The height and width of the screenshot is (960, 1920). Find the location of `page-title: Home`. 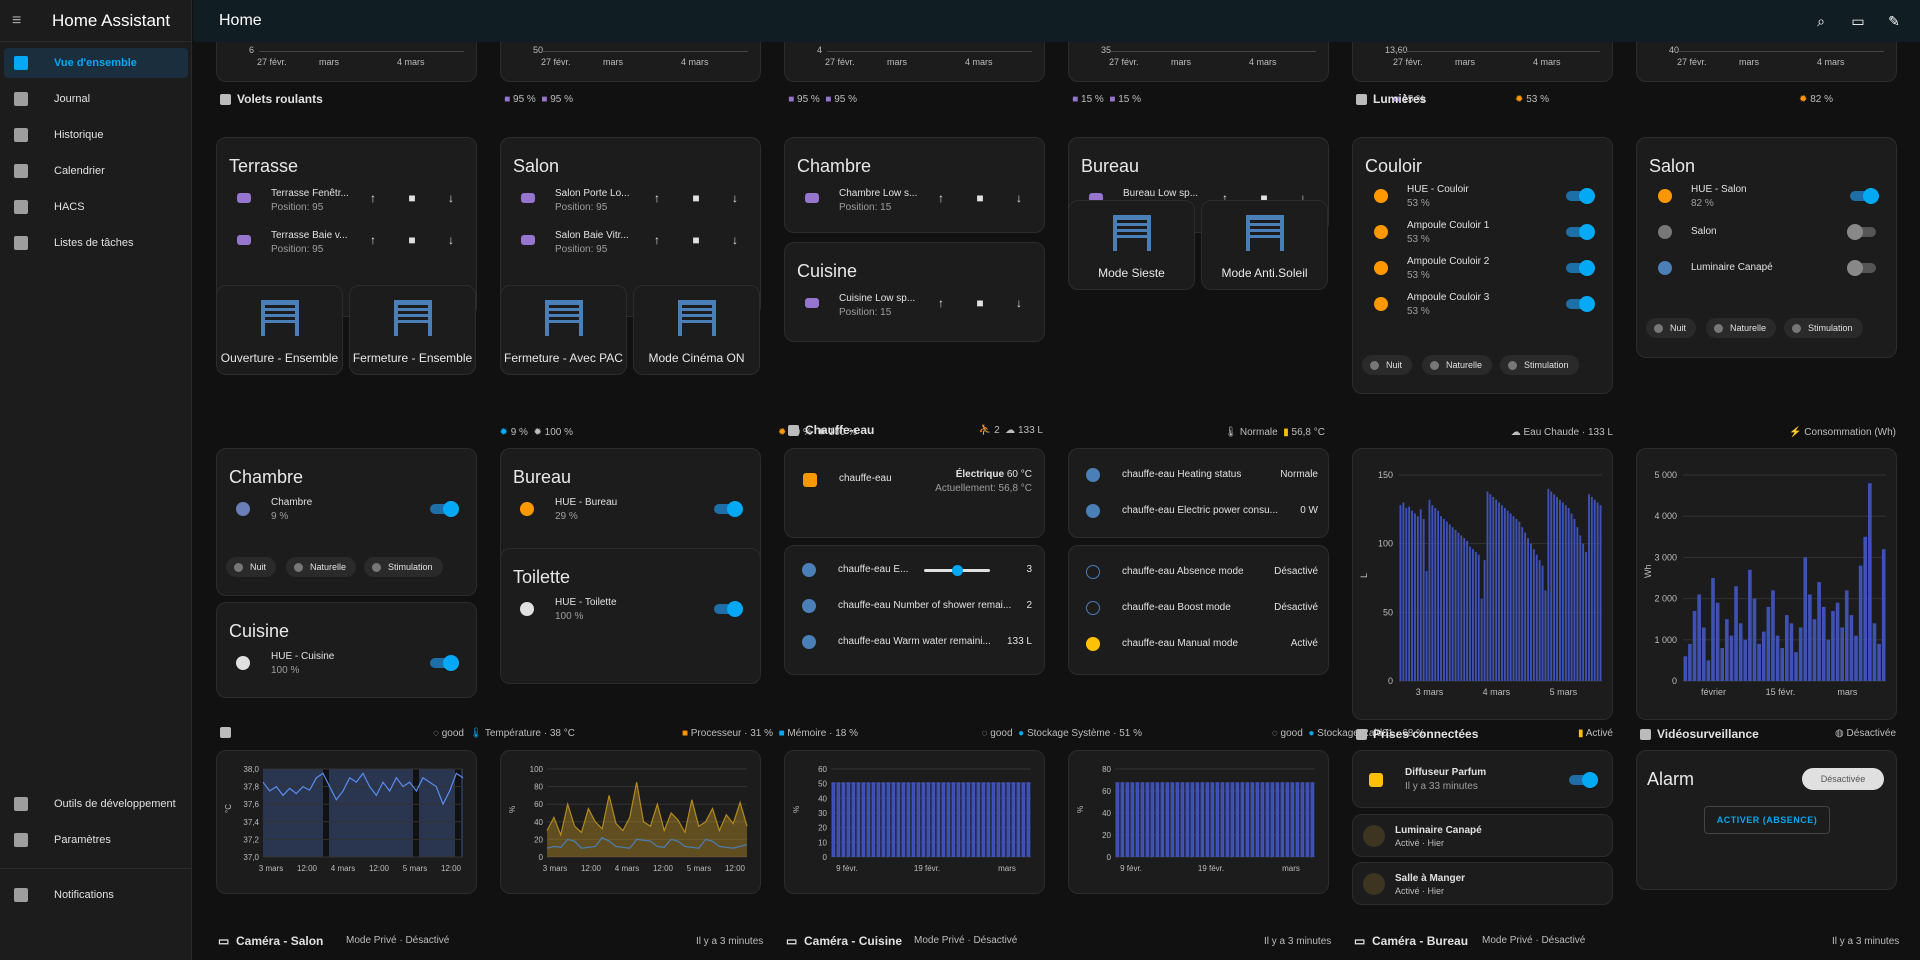

page-title: Home is located at coordinates (240, 20).